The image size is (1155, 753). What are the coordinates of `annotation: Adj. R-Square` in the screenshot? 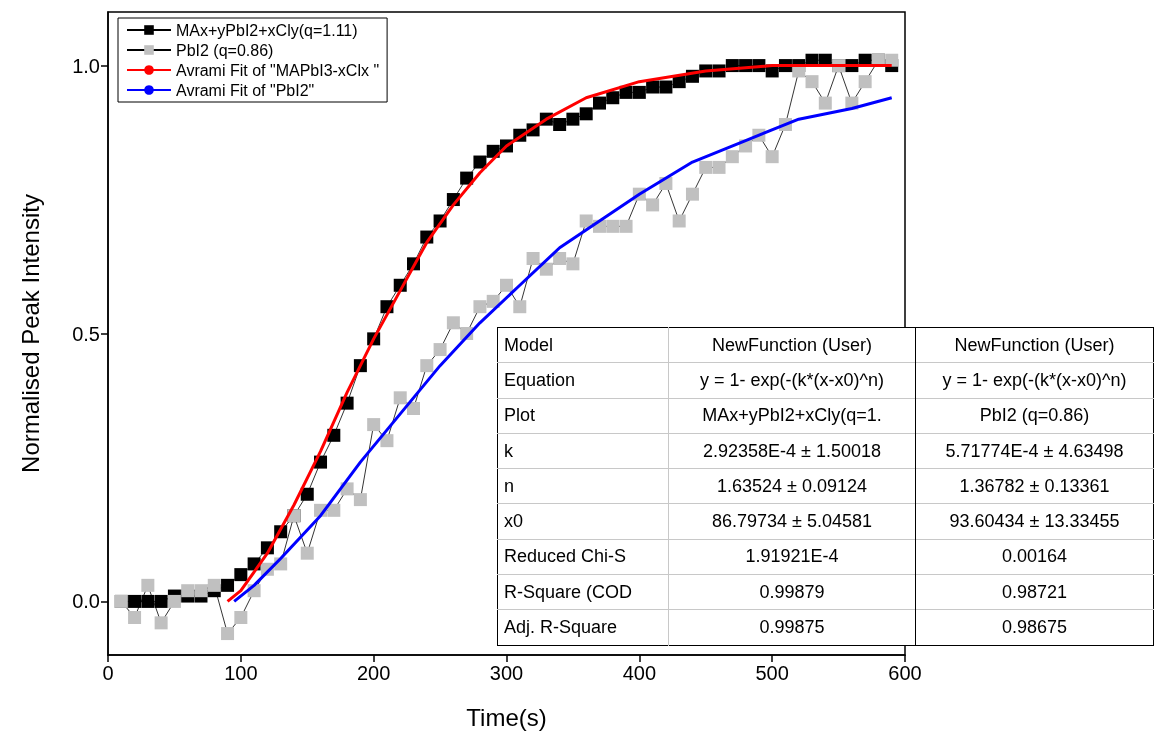 It's located at (583, 627).